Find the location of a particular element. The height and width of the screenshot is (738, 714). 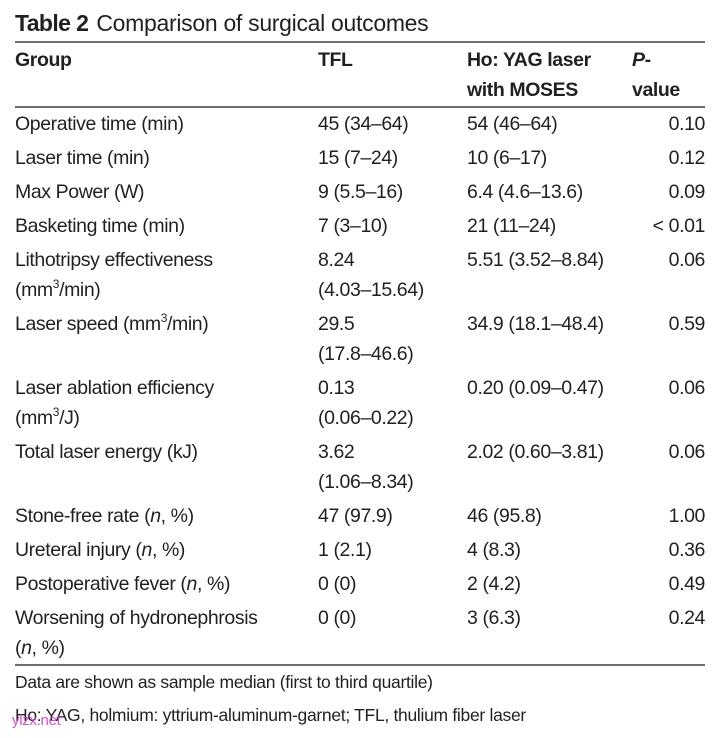

tfl-value: 0.13 (0.06–0.22) is located at coordinates (392, 404).